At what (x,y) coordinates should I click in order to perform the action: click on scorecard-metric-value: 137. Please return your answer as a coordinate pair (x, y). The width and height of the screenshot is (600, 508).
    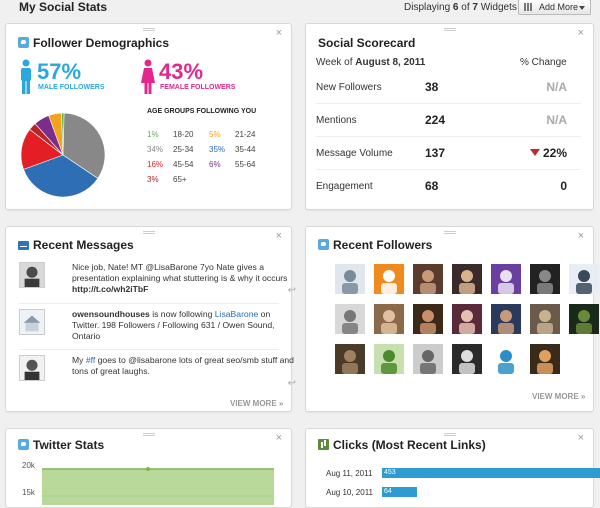
    Looking at the image, I should click on (435, 153).